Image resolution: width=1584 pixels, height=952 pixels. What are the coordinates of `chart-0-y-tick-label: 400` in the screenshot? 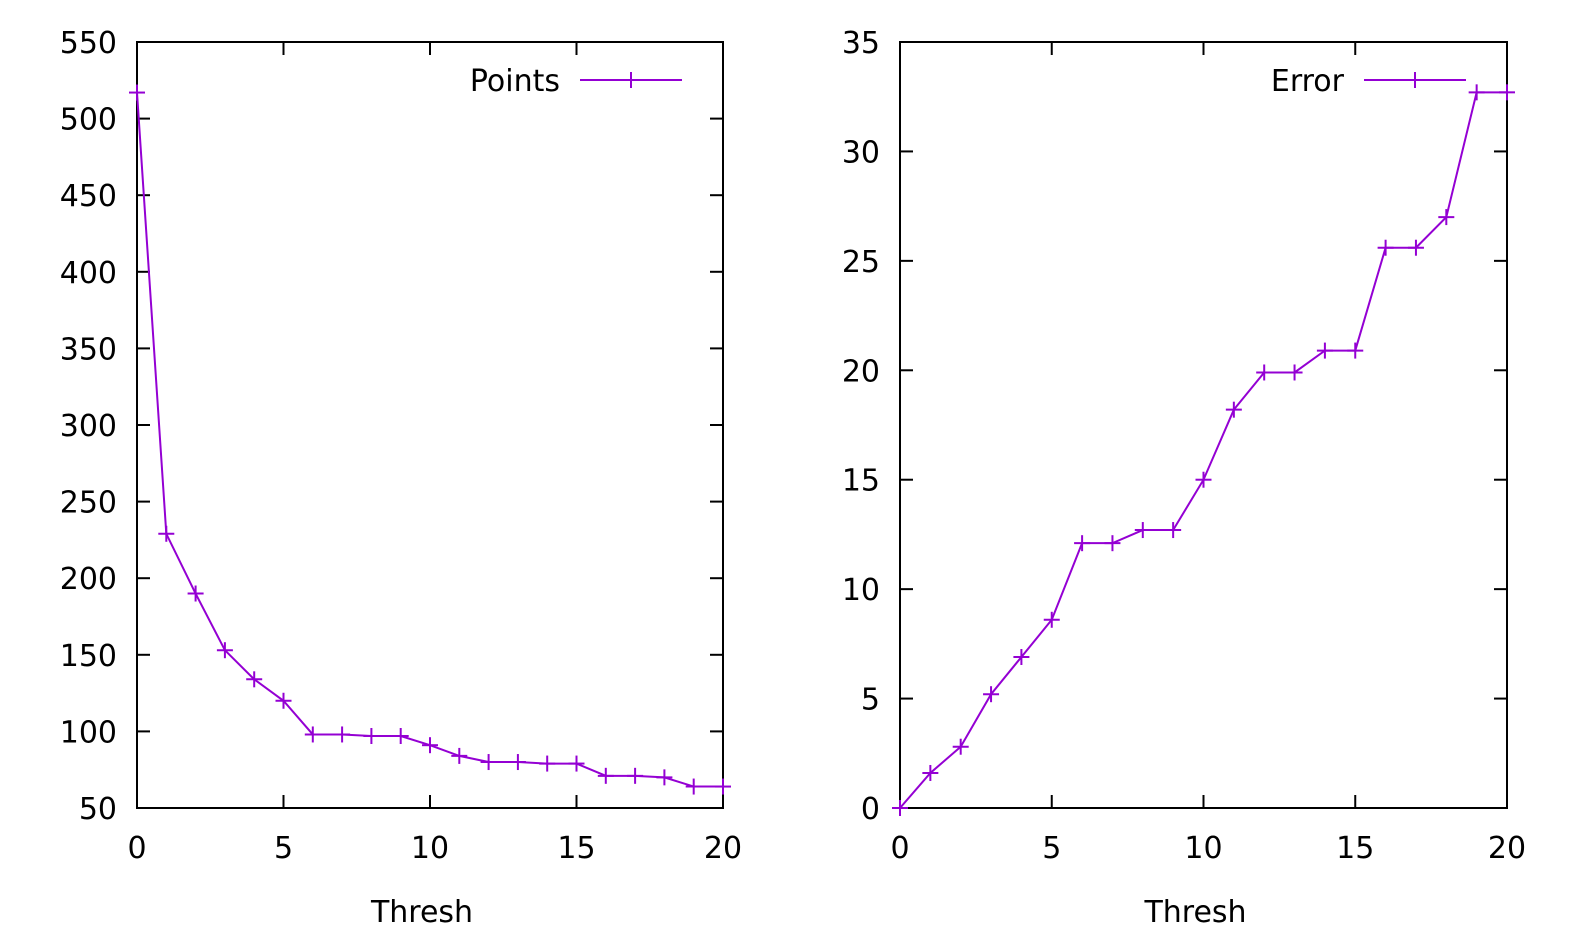 It's located at (88, 273).